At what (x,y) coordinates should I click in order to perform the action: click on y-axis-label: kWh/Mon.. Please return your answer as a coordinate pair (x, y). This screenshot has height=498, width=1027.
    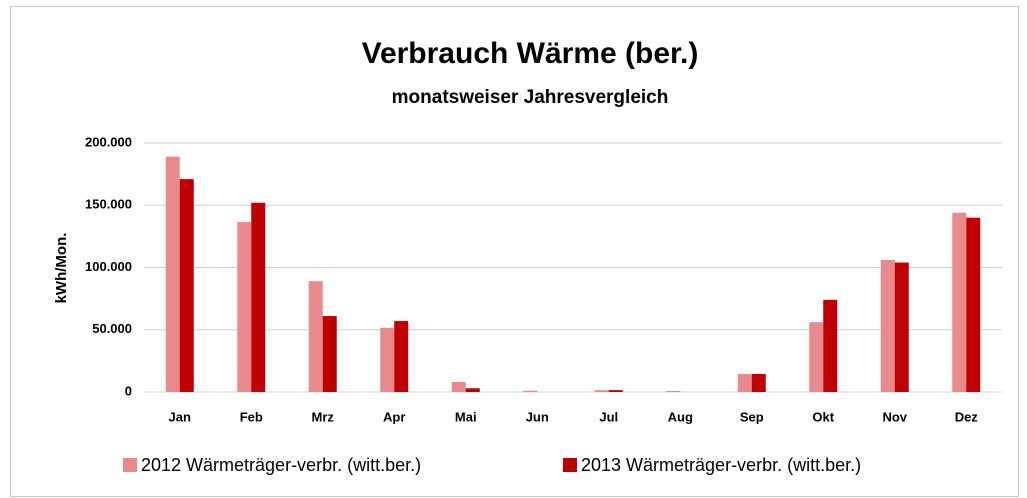
    Looking at the image, I should click on (61, 268).